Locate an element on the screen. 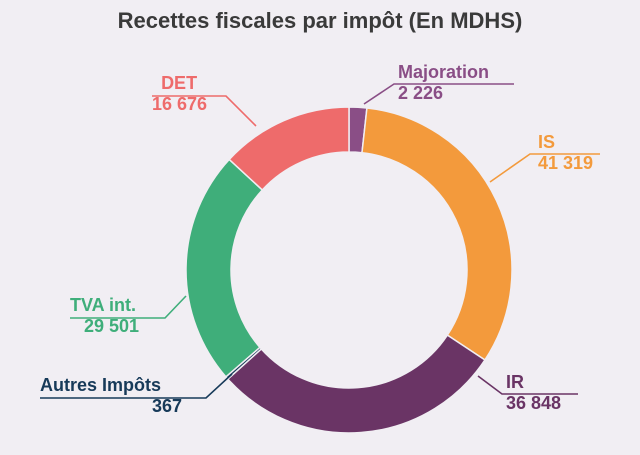  leader-line-autres-imp-ts is located at coordinates (136, 386).